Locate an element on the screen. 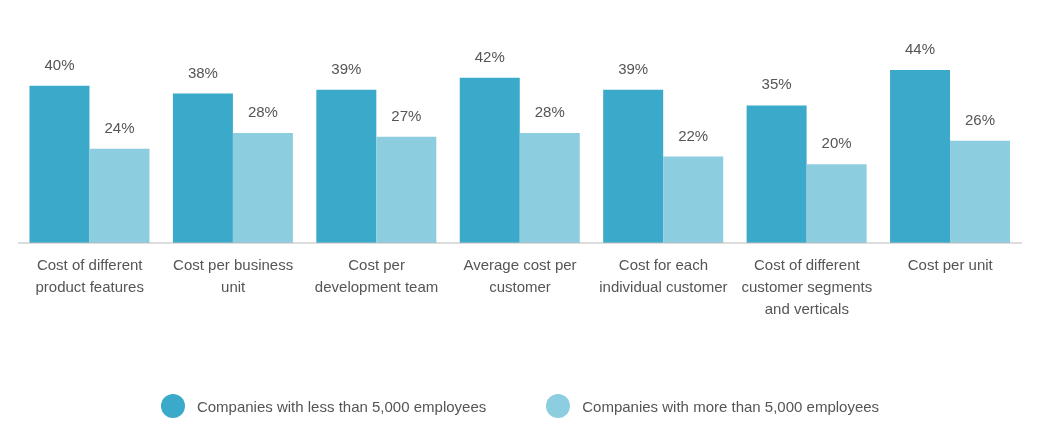 The image size is (1040, 434). legend-label: Companies with less than 5,000 employees is located at coordinates (341, 406).